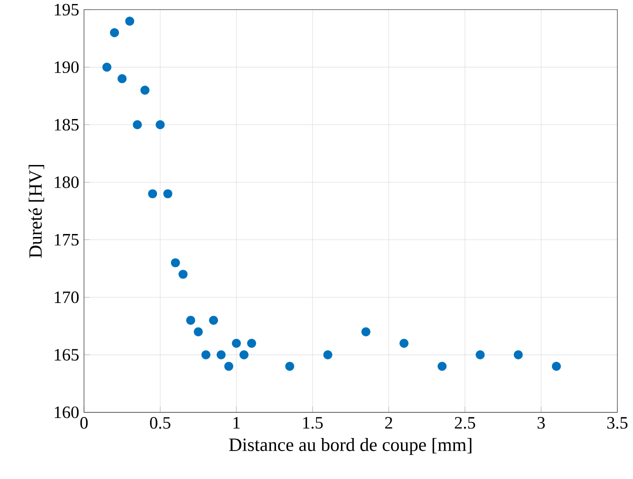 The width and height of the screenshot is (633, 479). What do you see at coordinates (66, 67) in the screenshot?
I see `y-tick-label: 190` at bounding box center [66, 67].